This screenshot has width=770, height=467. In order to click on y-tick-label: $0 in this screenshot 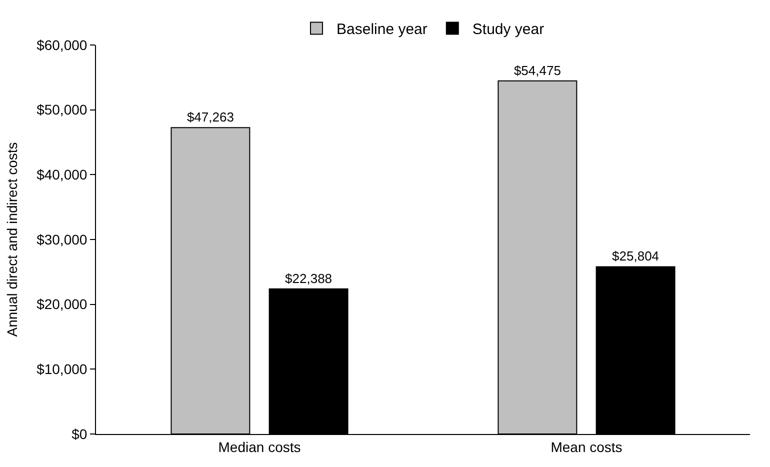, I will do `click(80, 434)`.